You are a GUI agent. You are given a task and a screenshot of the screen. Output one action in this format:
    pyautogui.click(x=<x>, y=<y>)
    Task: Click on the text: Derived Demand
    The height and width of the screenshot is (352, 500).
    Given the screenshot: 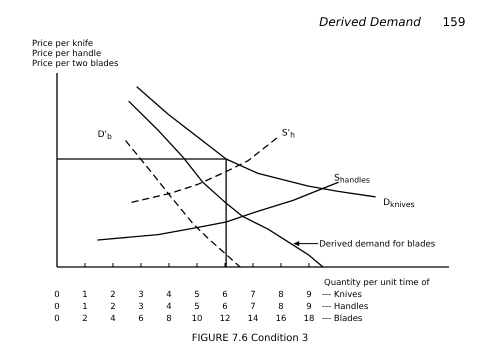 What is the action you would take?
    pyautogui.click(x=370, y=22)
    